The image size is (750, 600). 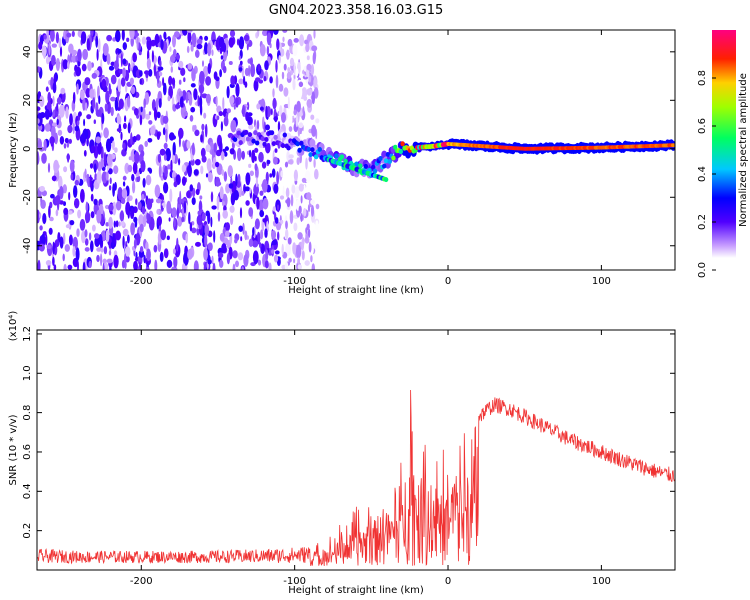 What do you see at coordinates (702, 126) in the screenshot?
I see `colorbar-tick-label: 0.6` at bounding box center [702, 126].